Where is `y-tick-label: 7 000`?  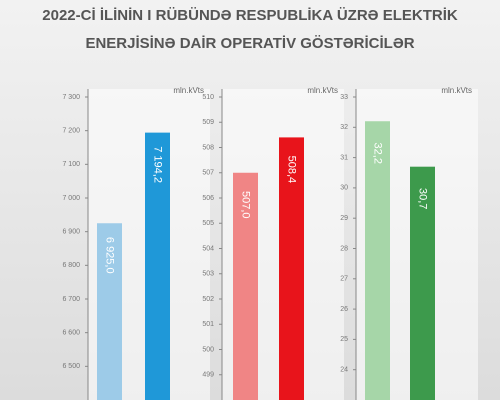 y-tick-label: 7 000 is located at coordinates (71, 198).